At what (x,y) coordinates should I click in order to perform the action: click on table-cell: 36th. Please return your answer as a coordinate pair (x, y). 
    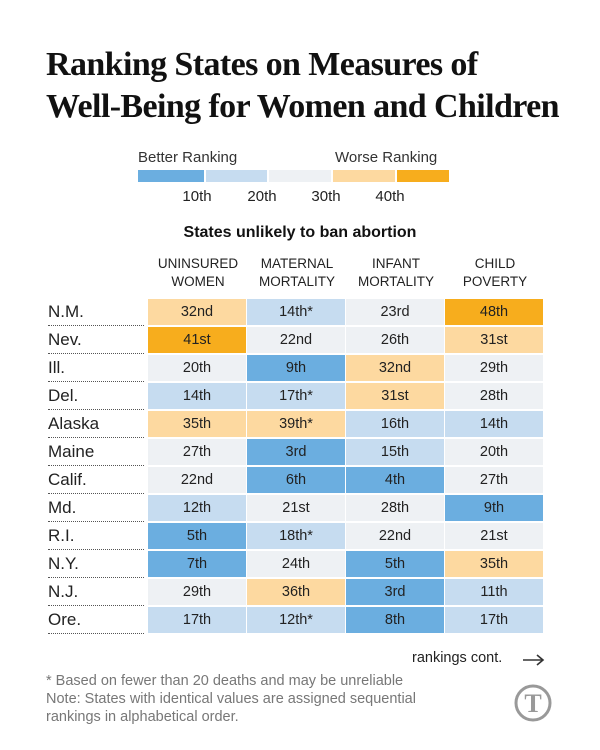
    Looking at the image, I should click on (296, 592).